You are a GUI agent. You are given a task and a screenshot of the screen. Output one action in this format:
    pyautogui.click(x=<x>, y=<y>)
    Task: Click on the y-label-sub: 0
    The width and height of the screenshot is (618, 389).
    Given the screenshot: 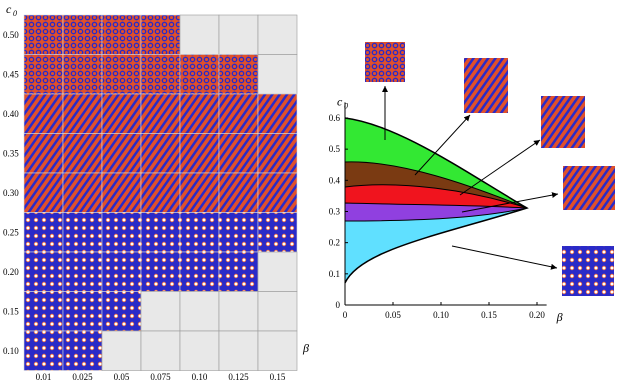 What is the action you would take?
    pyautogui.click(x=15, y=13)
    